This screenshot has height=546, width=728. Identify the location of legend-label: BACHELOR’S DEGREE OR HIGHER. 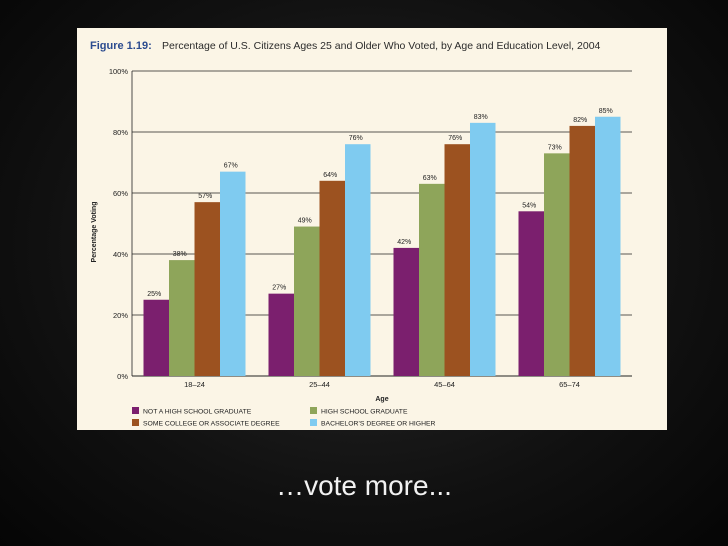
(378, 424).